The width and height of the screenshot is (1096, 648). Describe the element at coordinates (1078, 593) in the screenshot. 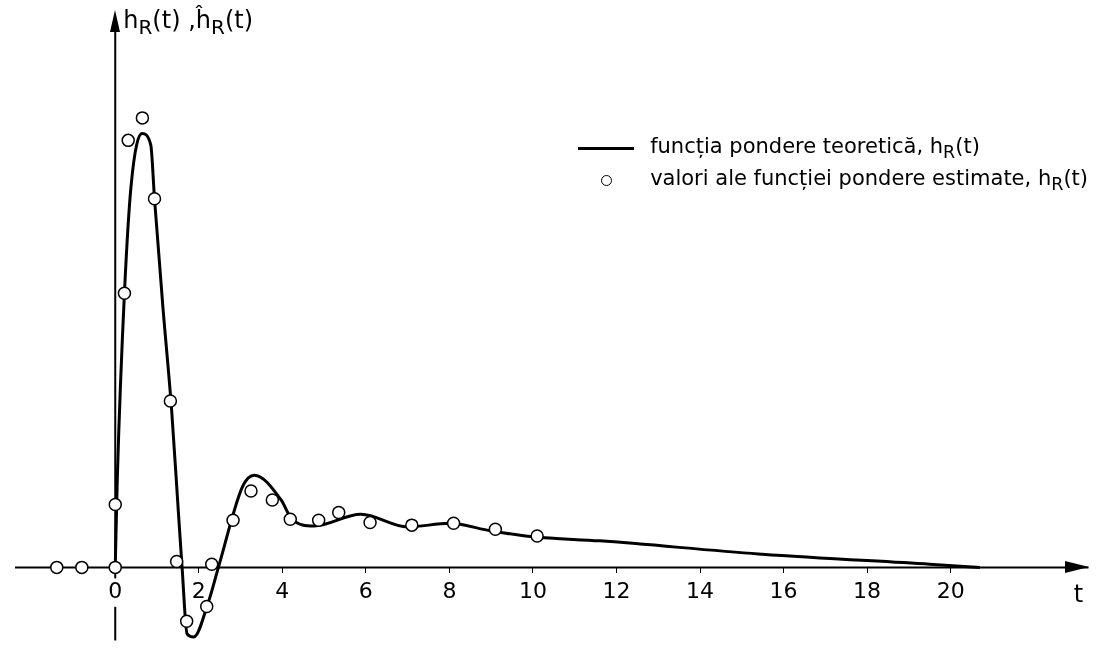

I see `x-axis-title: t` at that location.